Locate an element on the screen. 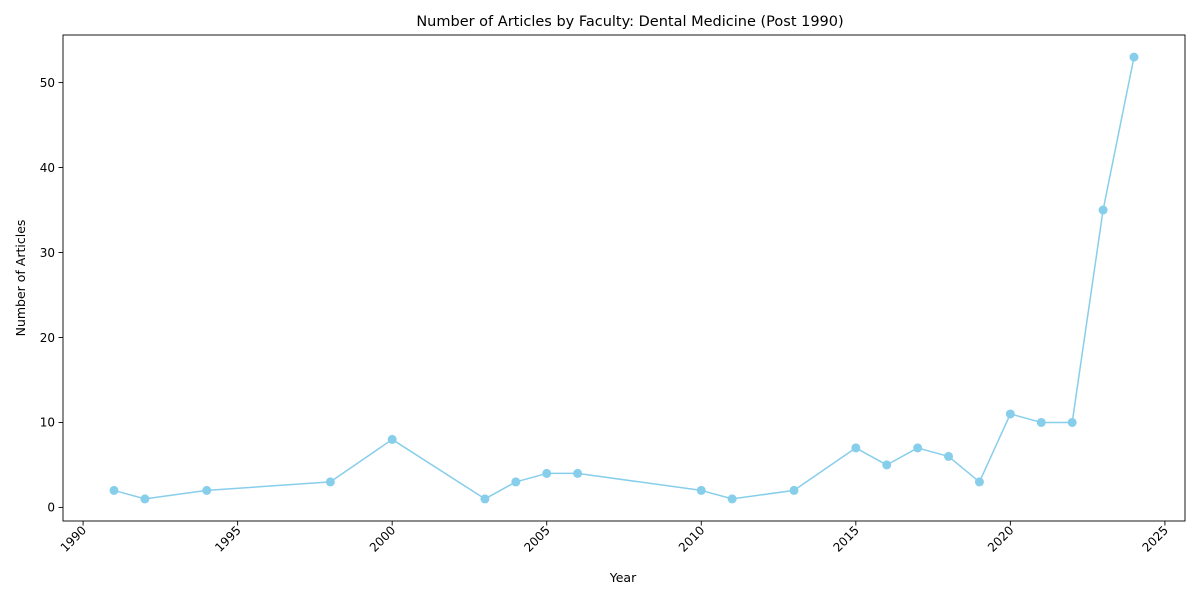 The image size is (1200, 600). y-tick-label: 20 is located at coordinates (47, 338).